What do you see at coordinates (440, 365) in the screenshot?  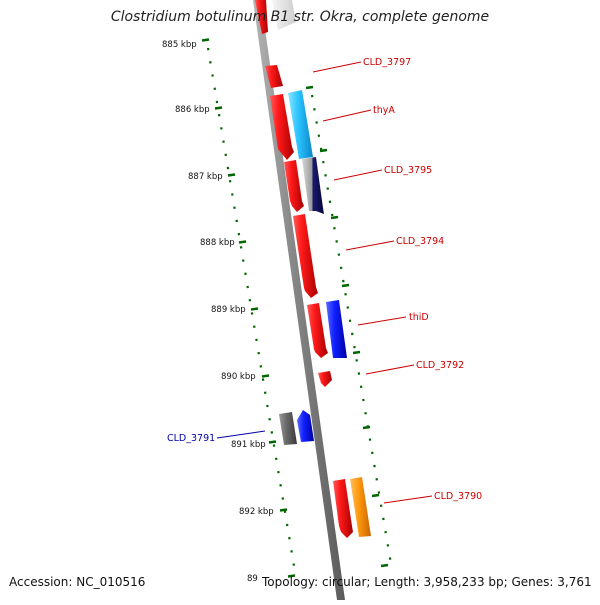 I see `label-cld3792: CLD_3792` at bounding box center [440, 365].